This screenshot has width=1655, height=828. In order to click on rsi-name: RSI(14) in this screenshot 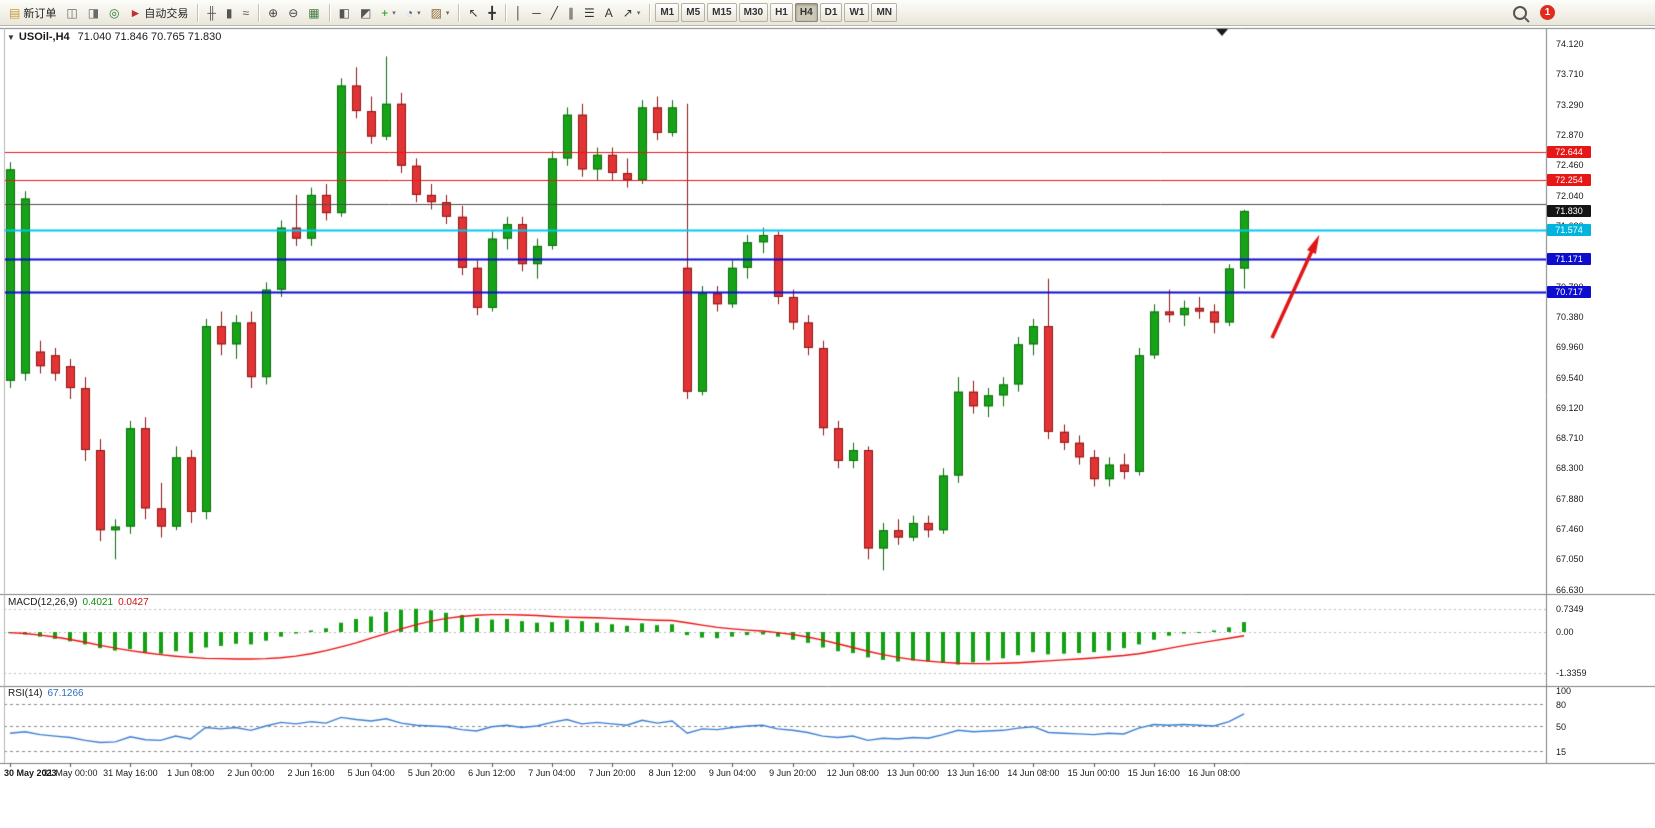, I will do `click(25, 693)`.